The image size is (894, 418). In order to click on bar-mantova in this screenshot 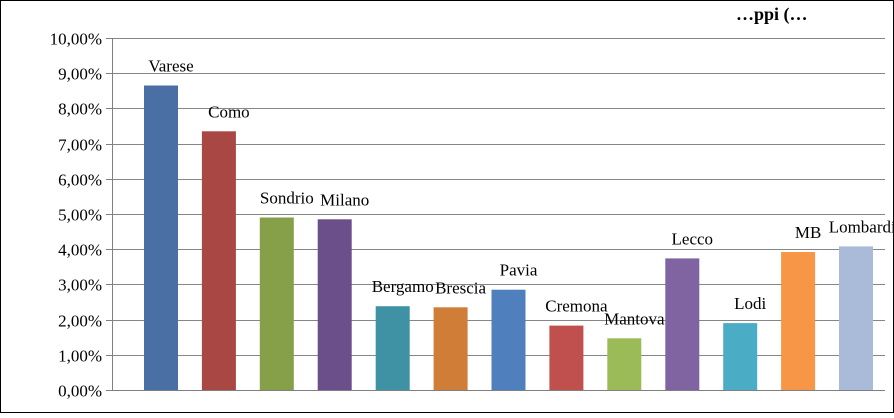, I will do `click(624, 364)`.